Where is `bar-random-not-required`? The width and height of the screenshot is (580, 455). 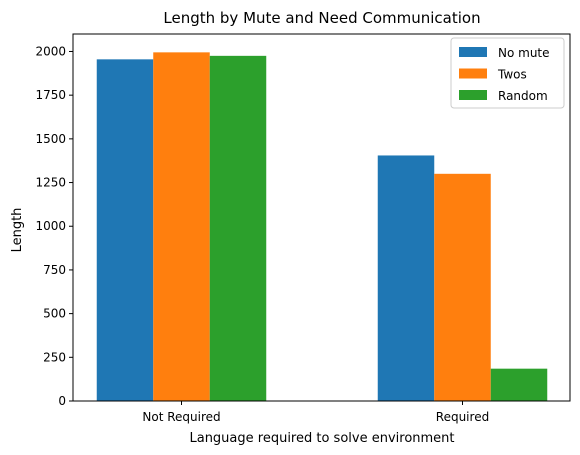 bar-random-not-required is located at coordinates (238, 228).